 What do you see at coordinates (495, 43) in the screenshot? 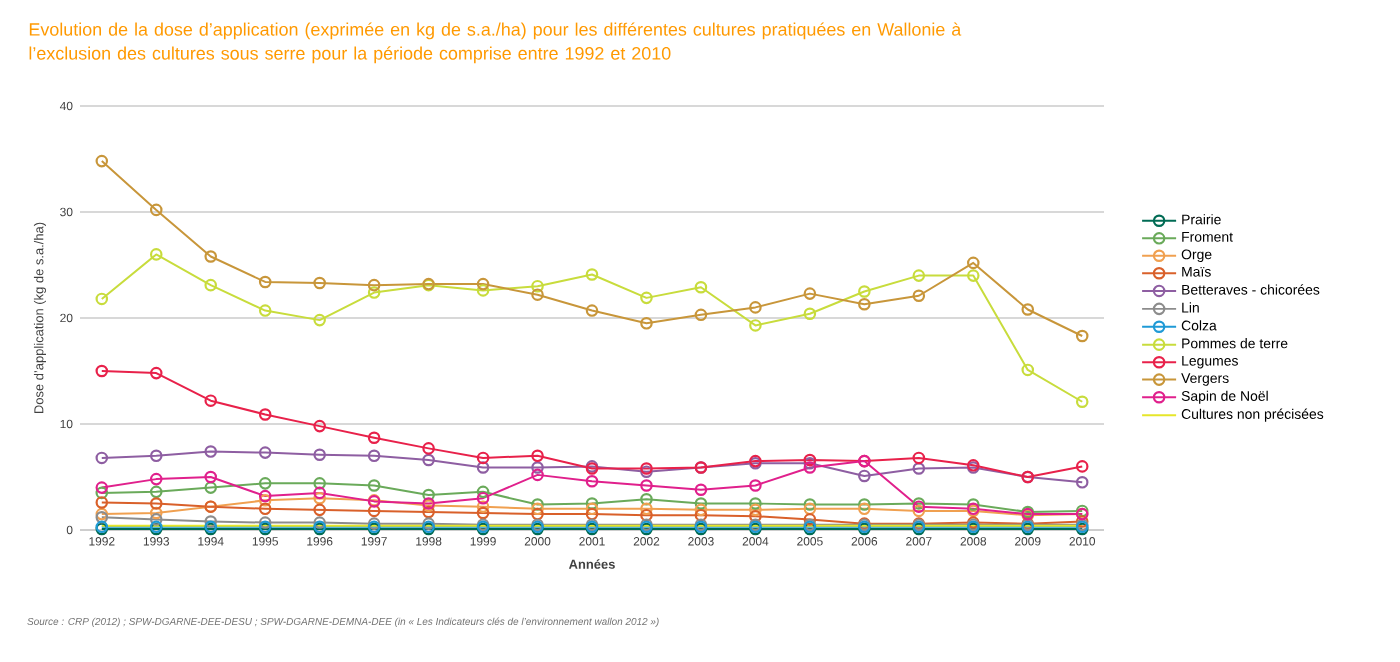
I see `chart-title: Evolution de la dose d’application (exprimée en kg de s.a./ha) pour les différentes cultures pratiquées en Wallonie à l’exclusion des cultures sous serre pour la période comprise entre 1992 et 2010` at bounding box center [495, 43].